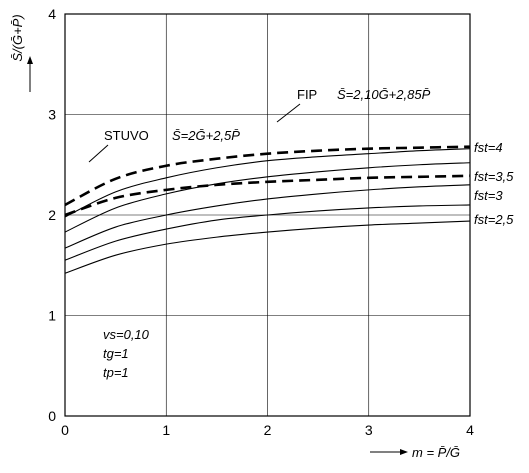 This screenshot has height=473, width=529. I want to click on stuvo-leader-line, so click(98, 153).